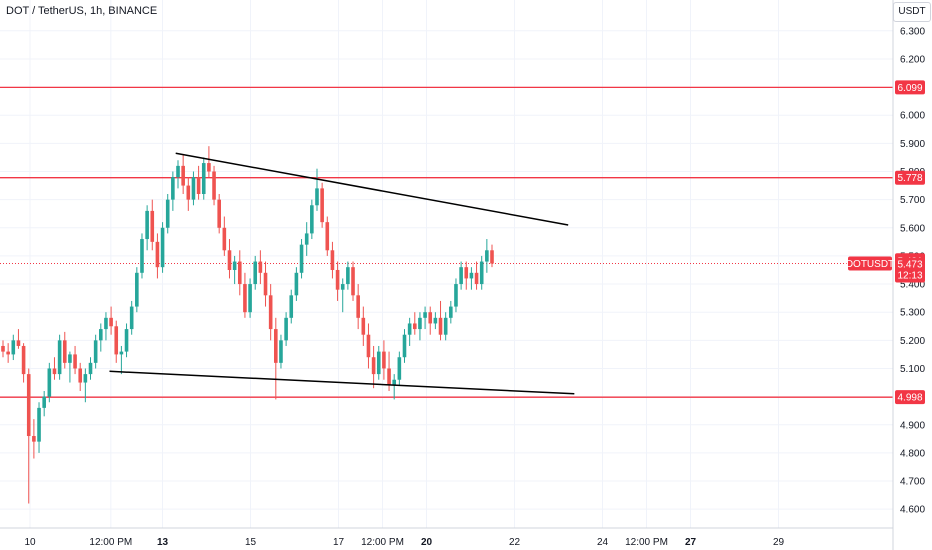 Image resolution: width=932 pixels, height=550 pixels. What do you see at coordinates (163, 542) in the screenshot?
I see `time-tick-label: 13` at bounding box center [163, 542].